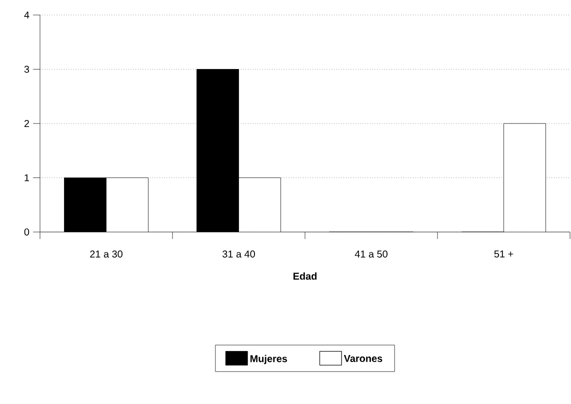 This screenshot has width=571, height=404. I want to click on x-tick-label: 31 a 40, so click(238, 254).